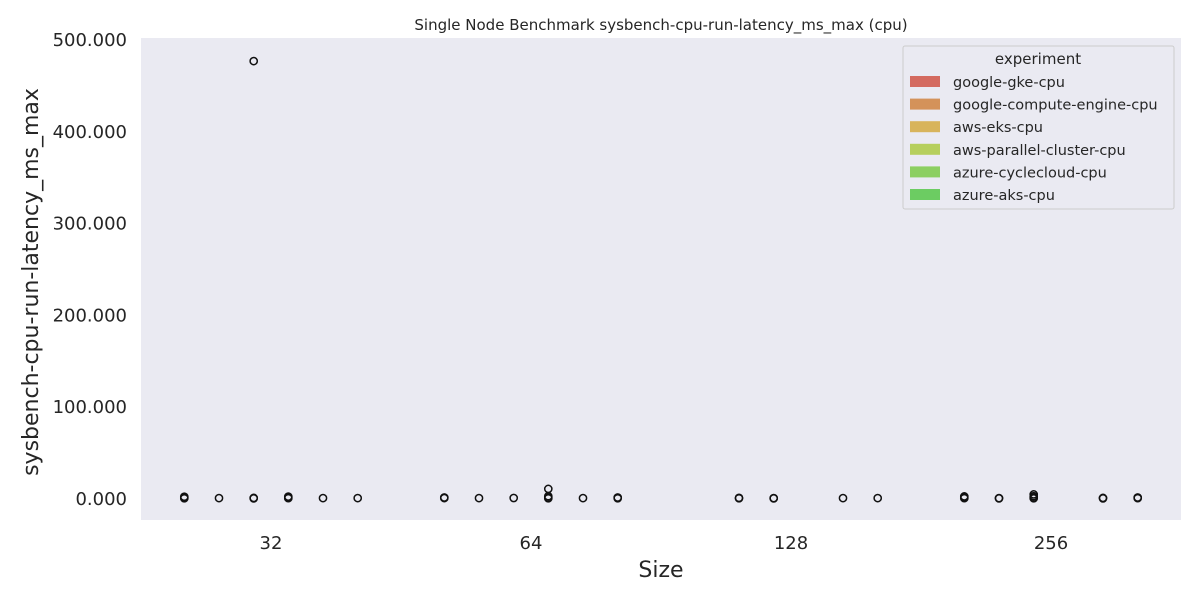  I want to click on x-tick-label: 128, so click(791, 543).